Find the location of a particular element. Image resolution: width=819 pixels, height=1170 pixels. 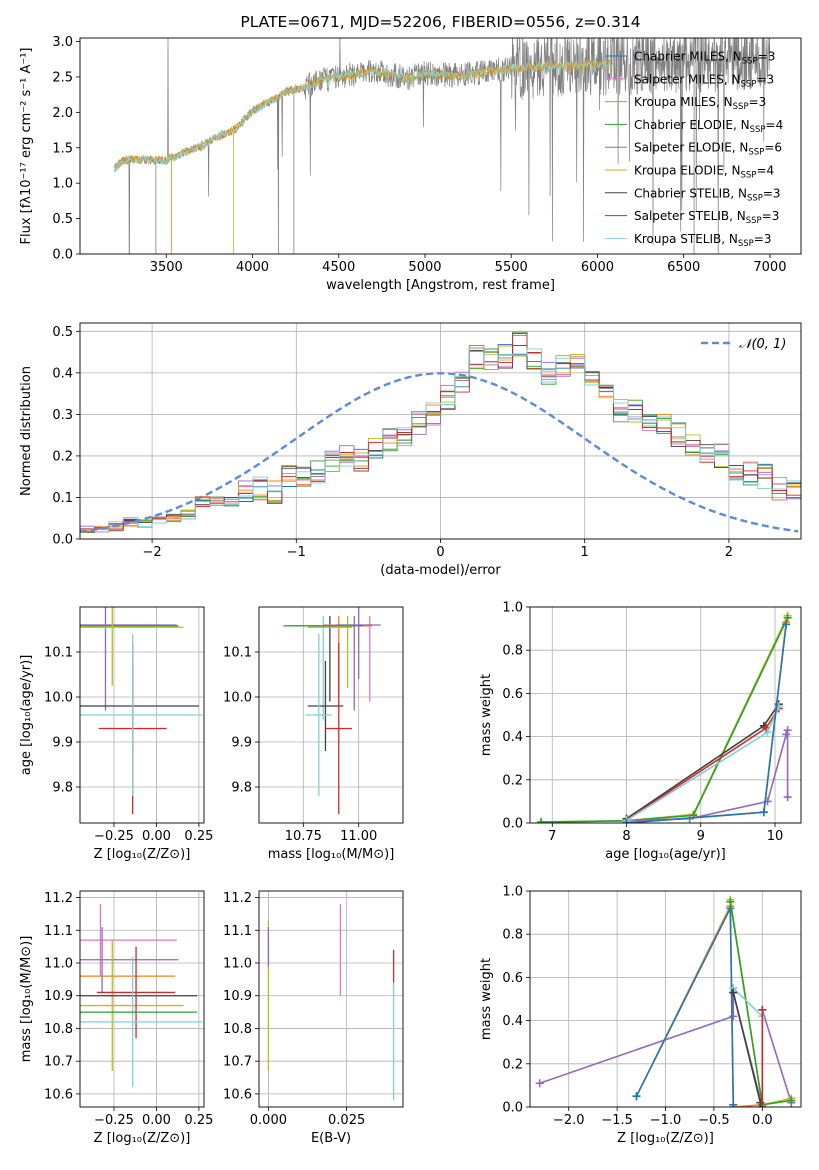

x-tick-label: 10 is located at coordinates (775, 836).